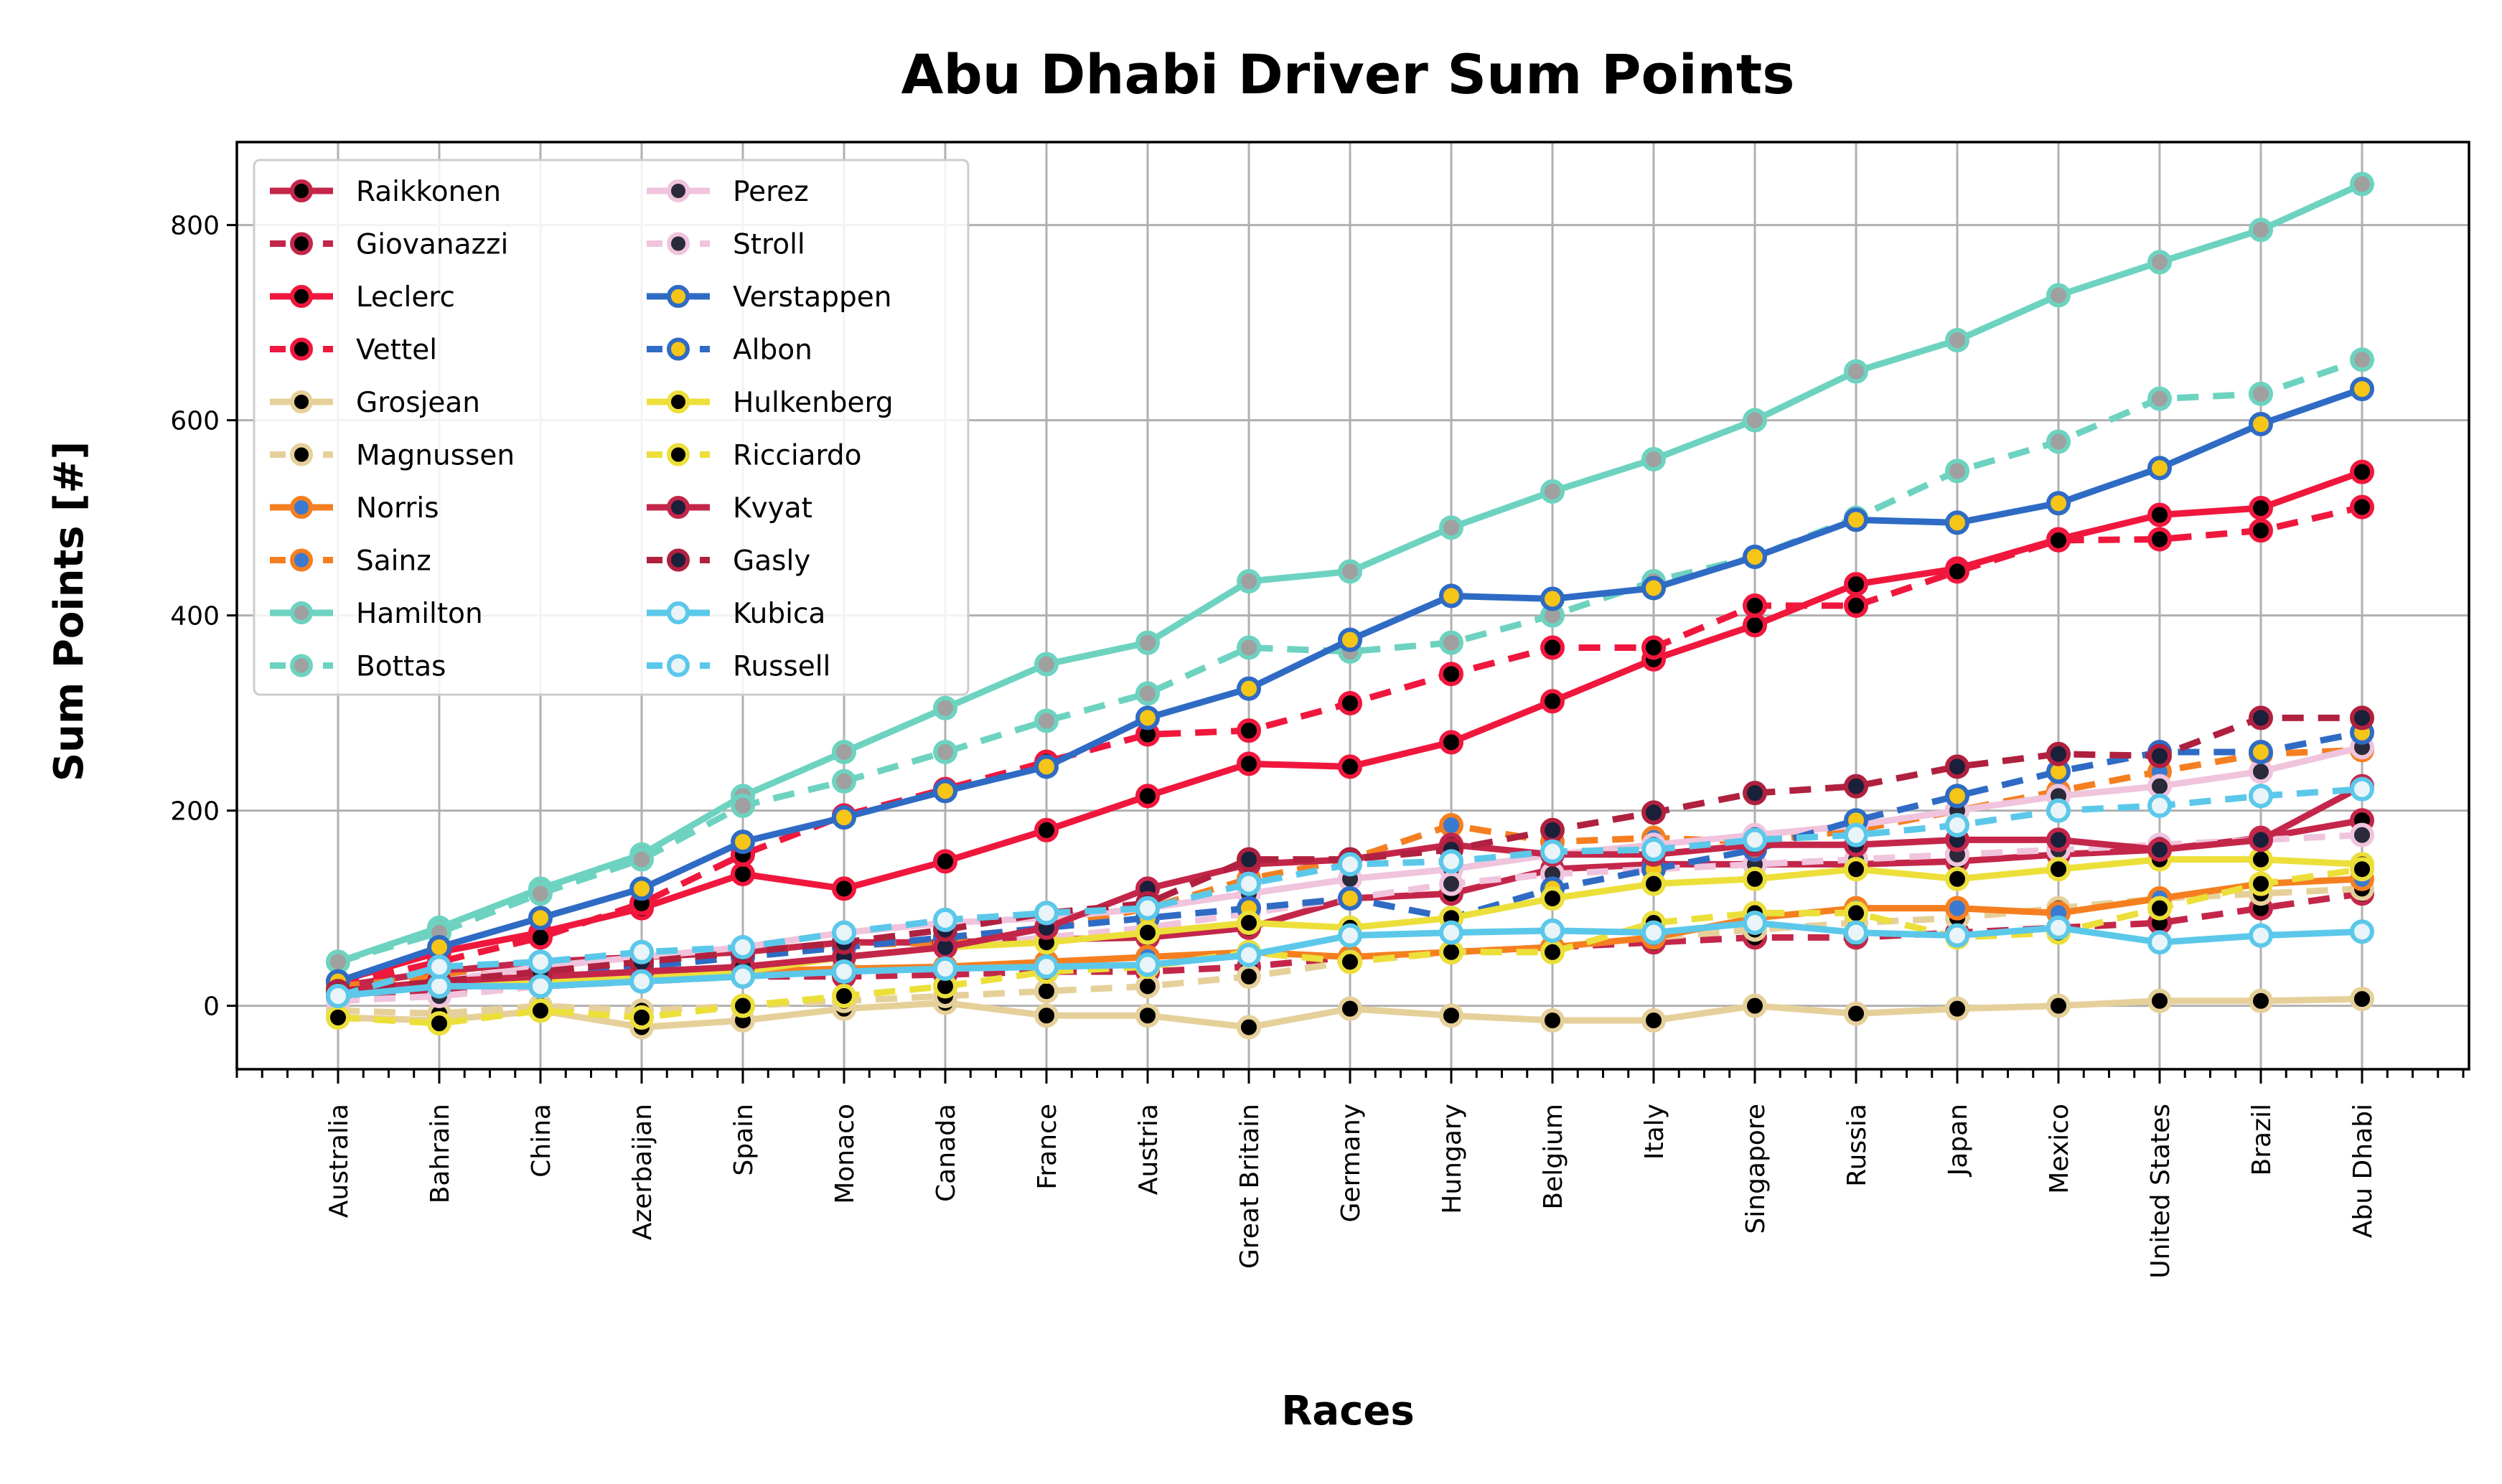 This screenshot has height=1484, width=2502. What do you see at coordinates (771, 561) in the screenshot?
I see `legend-label: Gasly` at bounding box center [771, 561].